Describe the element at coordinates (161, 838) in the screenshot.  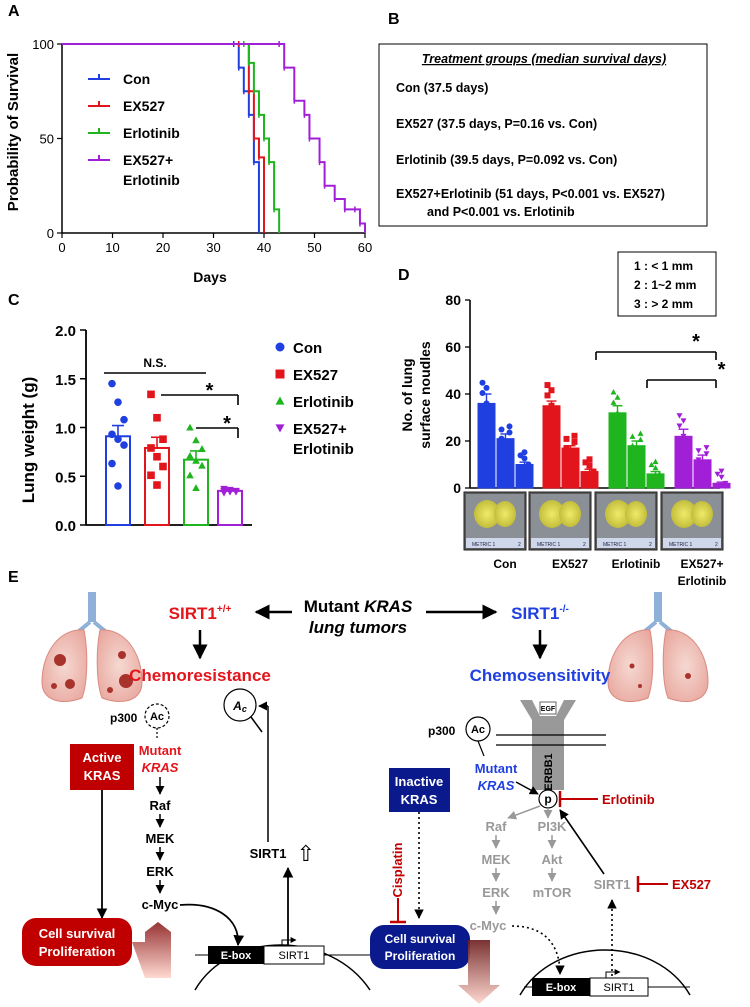
I see `left-mek: MEK` at that location.